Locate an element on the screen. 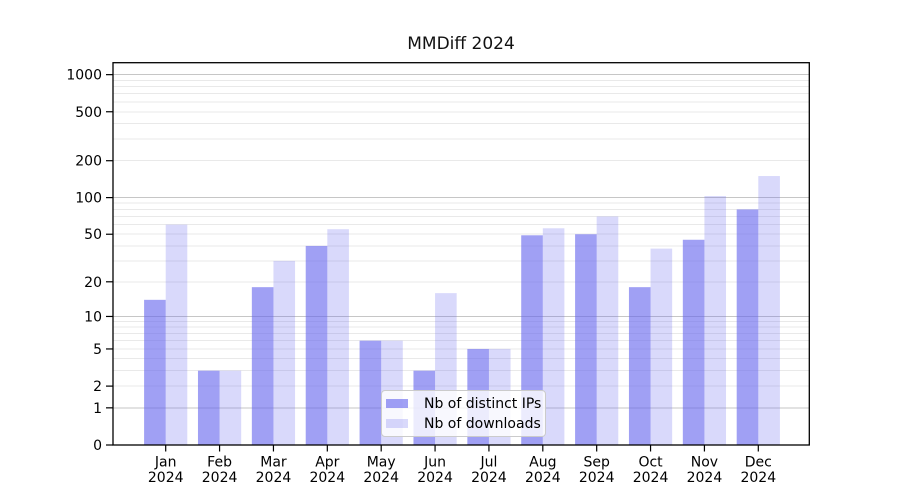  bar-downloads-jan is located at coordinates (176, 334).